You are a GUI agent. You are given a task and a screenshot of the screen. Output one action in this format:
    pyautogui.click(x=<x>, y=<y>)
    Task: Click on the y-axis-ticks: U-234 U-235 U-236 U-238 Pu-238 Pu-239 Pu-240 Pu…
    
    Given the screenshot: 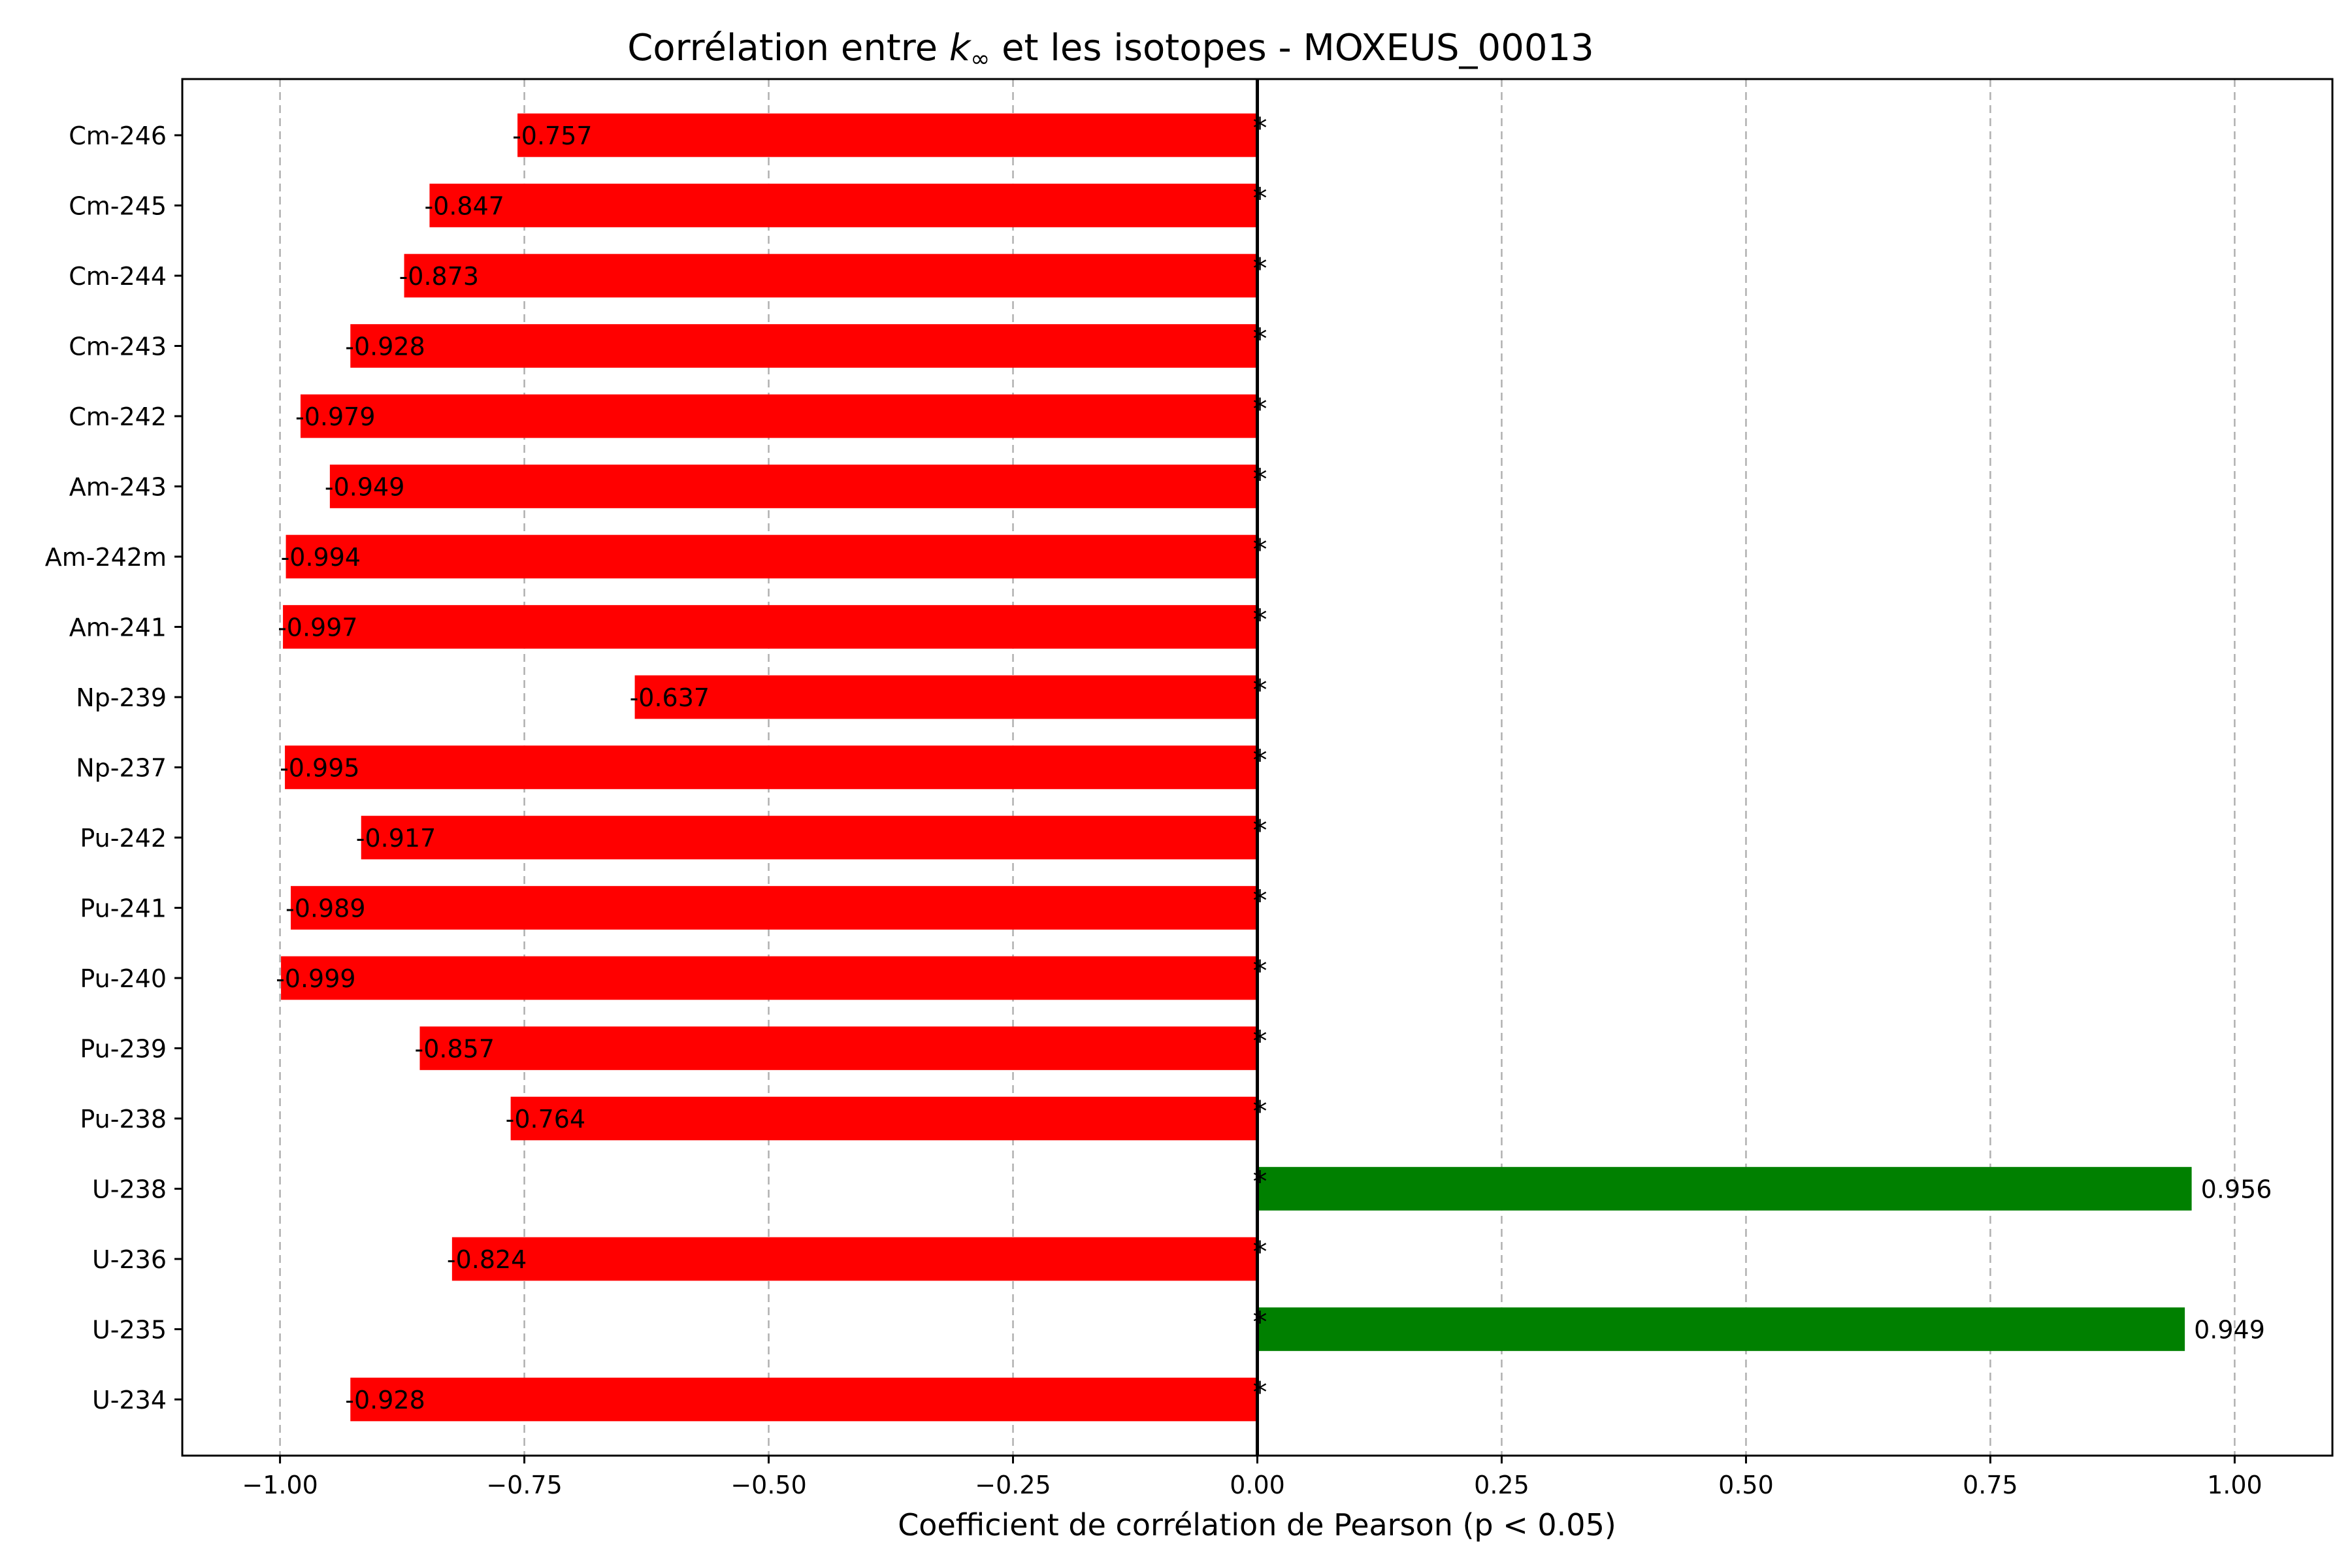 What is the action you would take?
    pyautogui.click(x=113, y=768)
    